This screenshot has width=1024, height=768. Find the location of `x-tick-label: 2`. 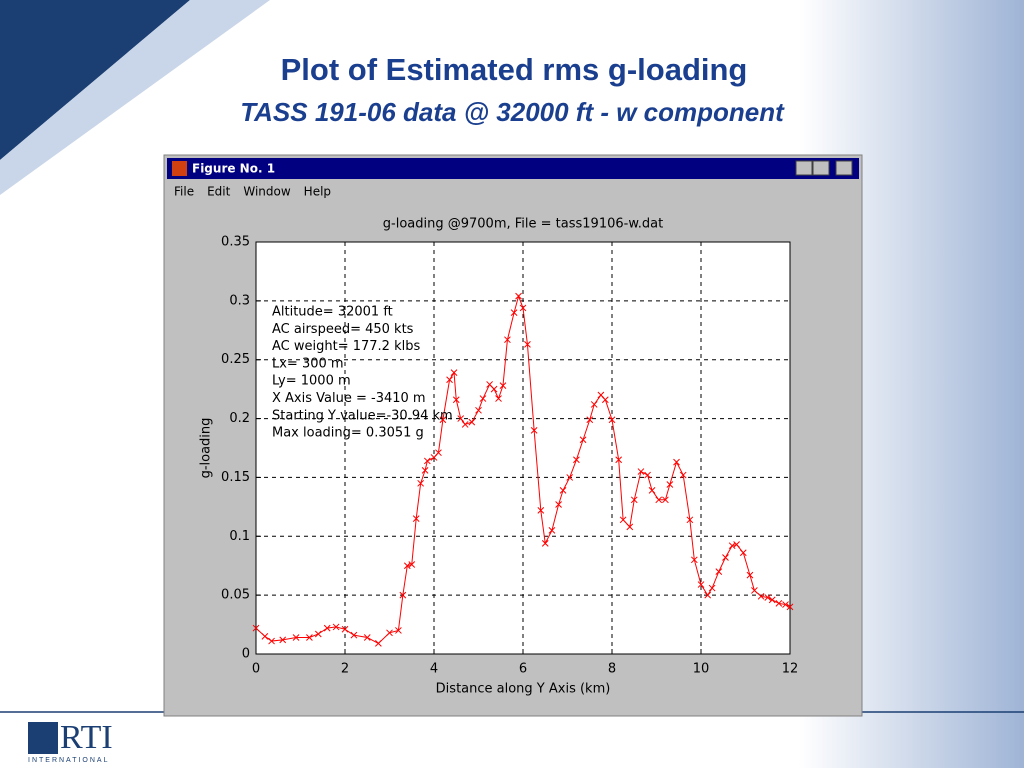

x-tick-label: 2 is located at coordinates (345, 669).